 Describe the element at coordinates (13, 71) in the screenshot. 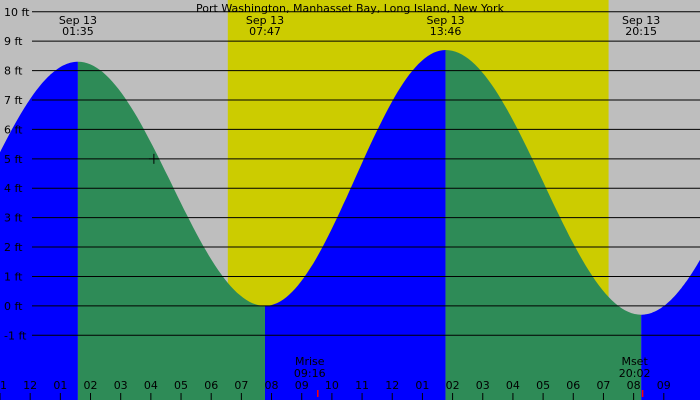

I see `y-tick-label: 8 ft` at that location.